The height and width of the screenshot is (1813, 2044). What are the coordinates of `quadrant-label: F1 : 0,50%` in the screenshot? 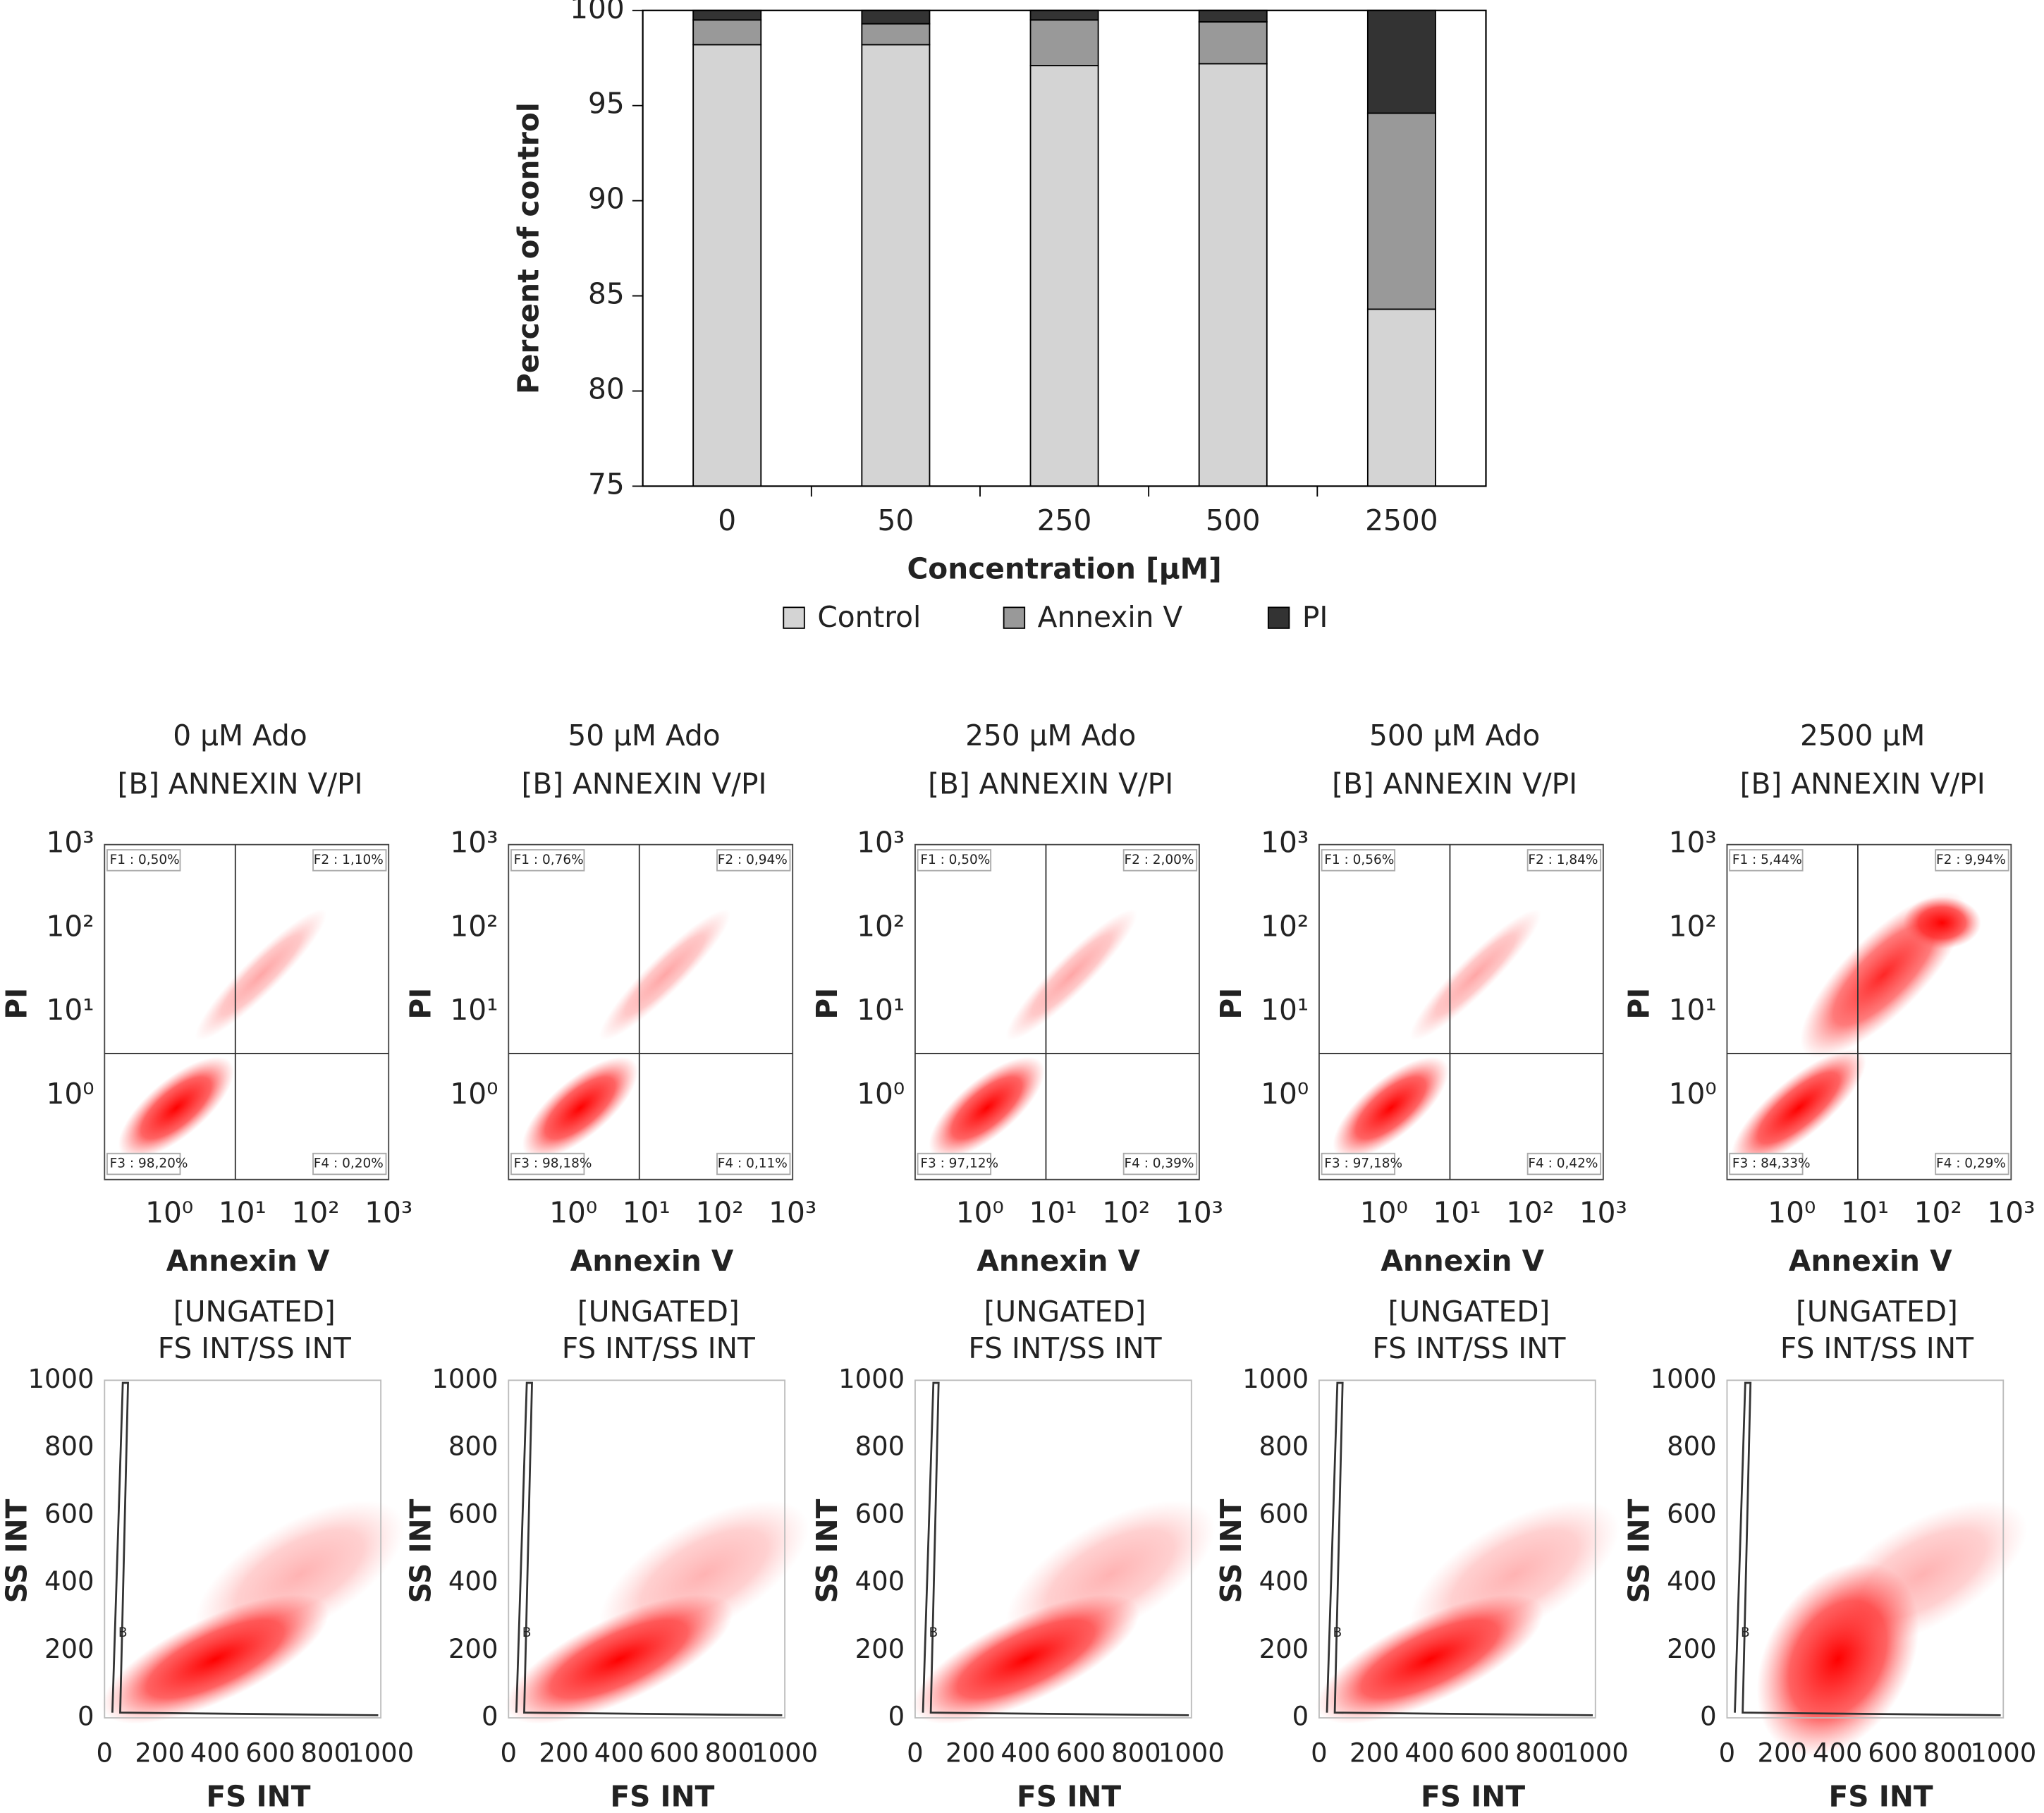 It's located at (145, 860).